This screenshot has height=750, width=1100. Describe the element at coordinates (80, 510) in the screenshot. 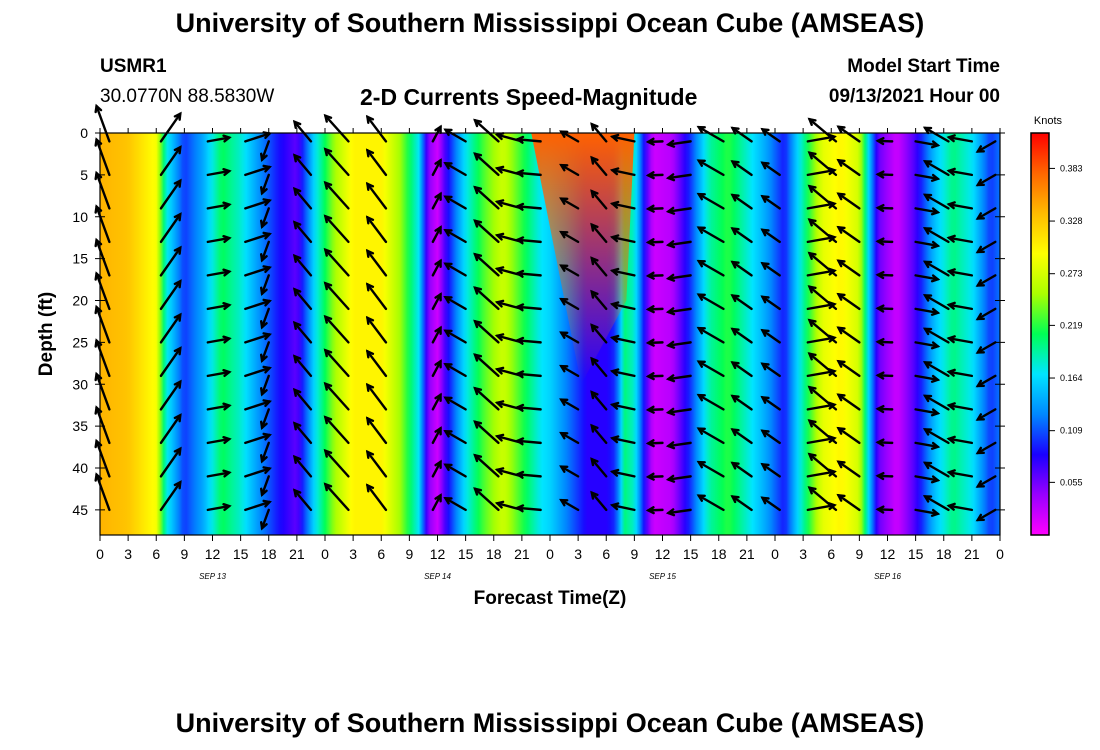

I see `y-tick-label: 45` at that location.